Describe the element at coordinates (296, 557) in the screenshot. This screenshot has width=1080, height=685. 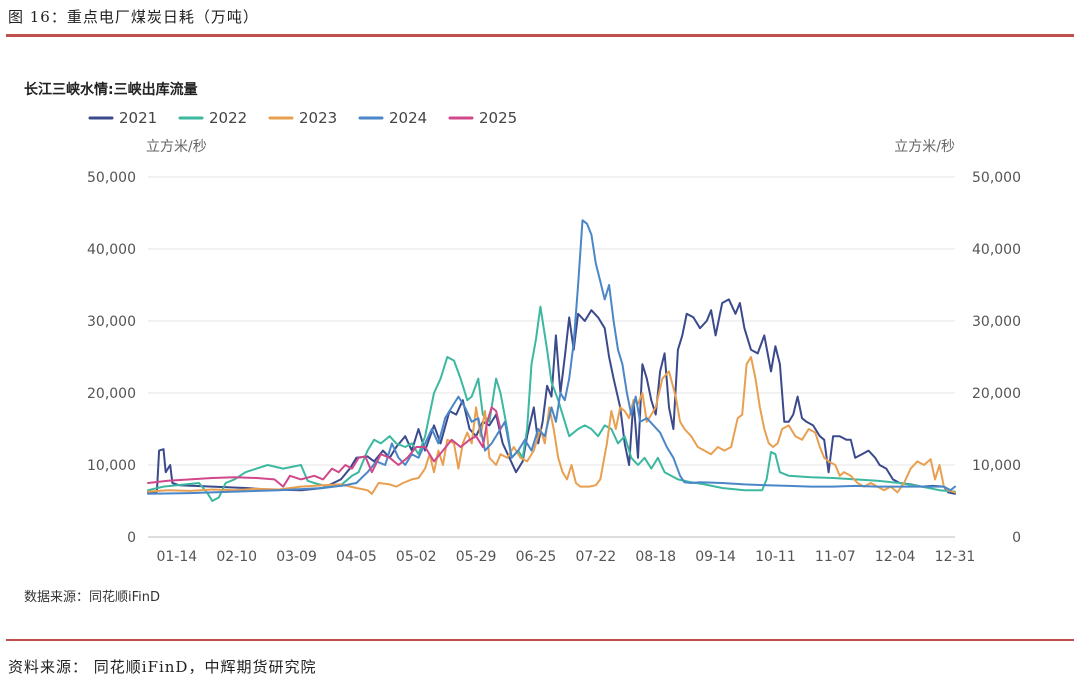
I see `x-tick-label: 03-09` at that location.